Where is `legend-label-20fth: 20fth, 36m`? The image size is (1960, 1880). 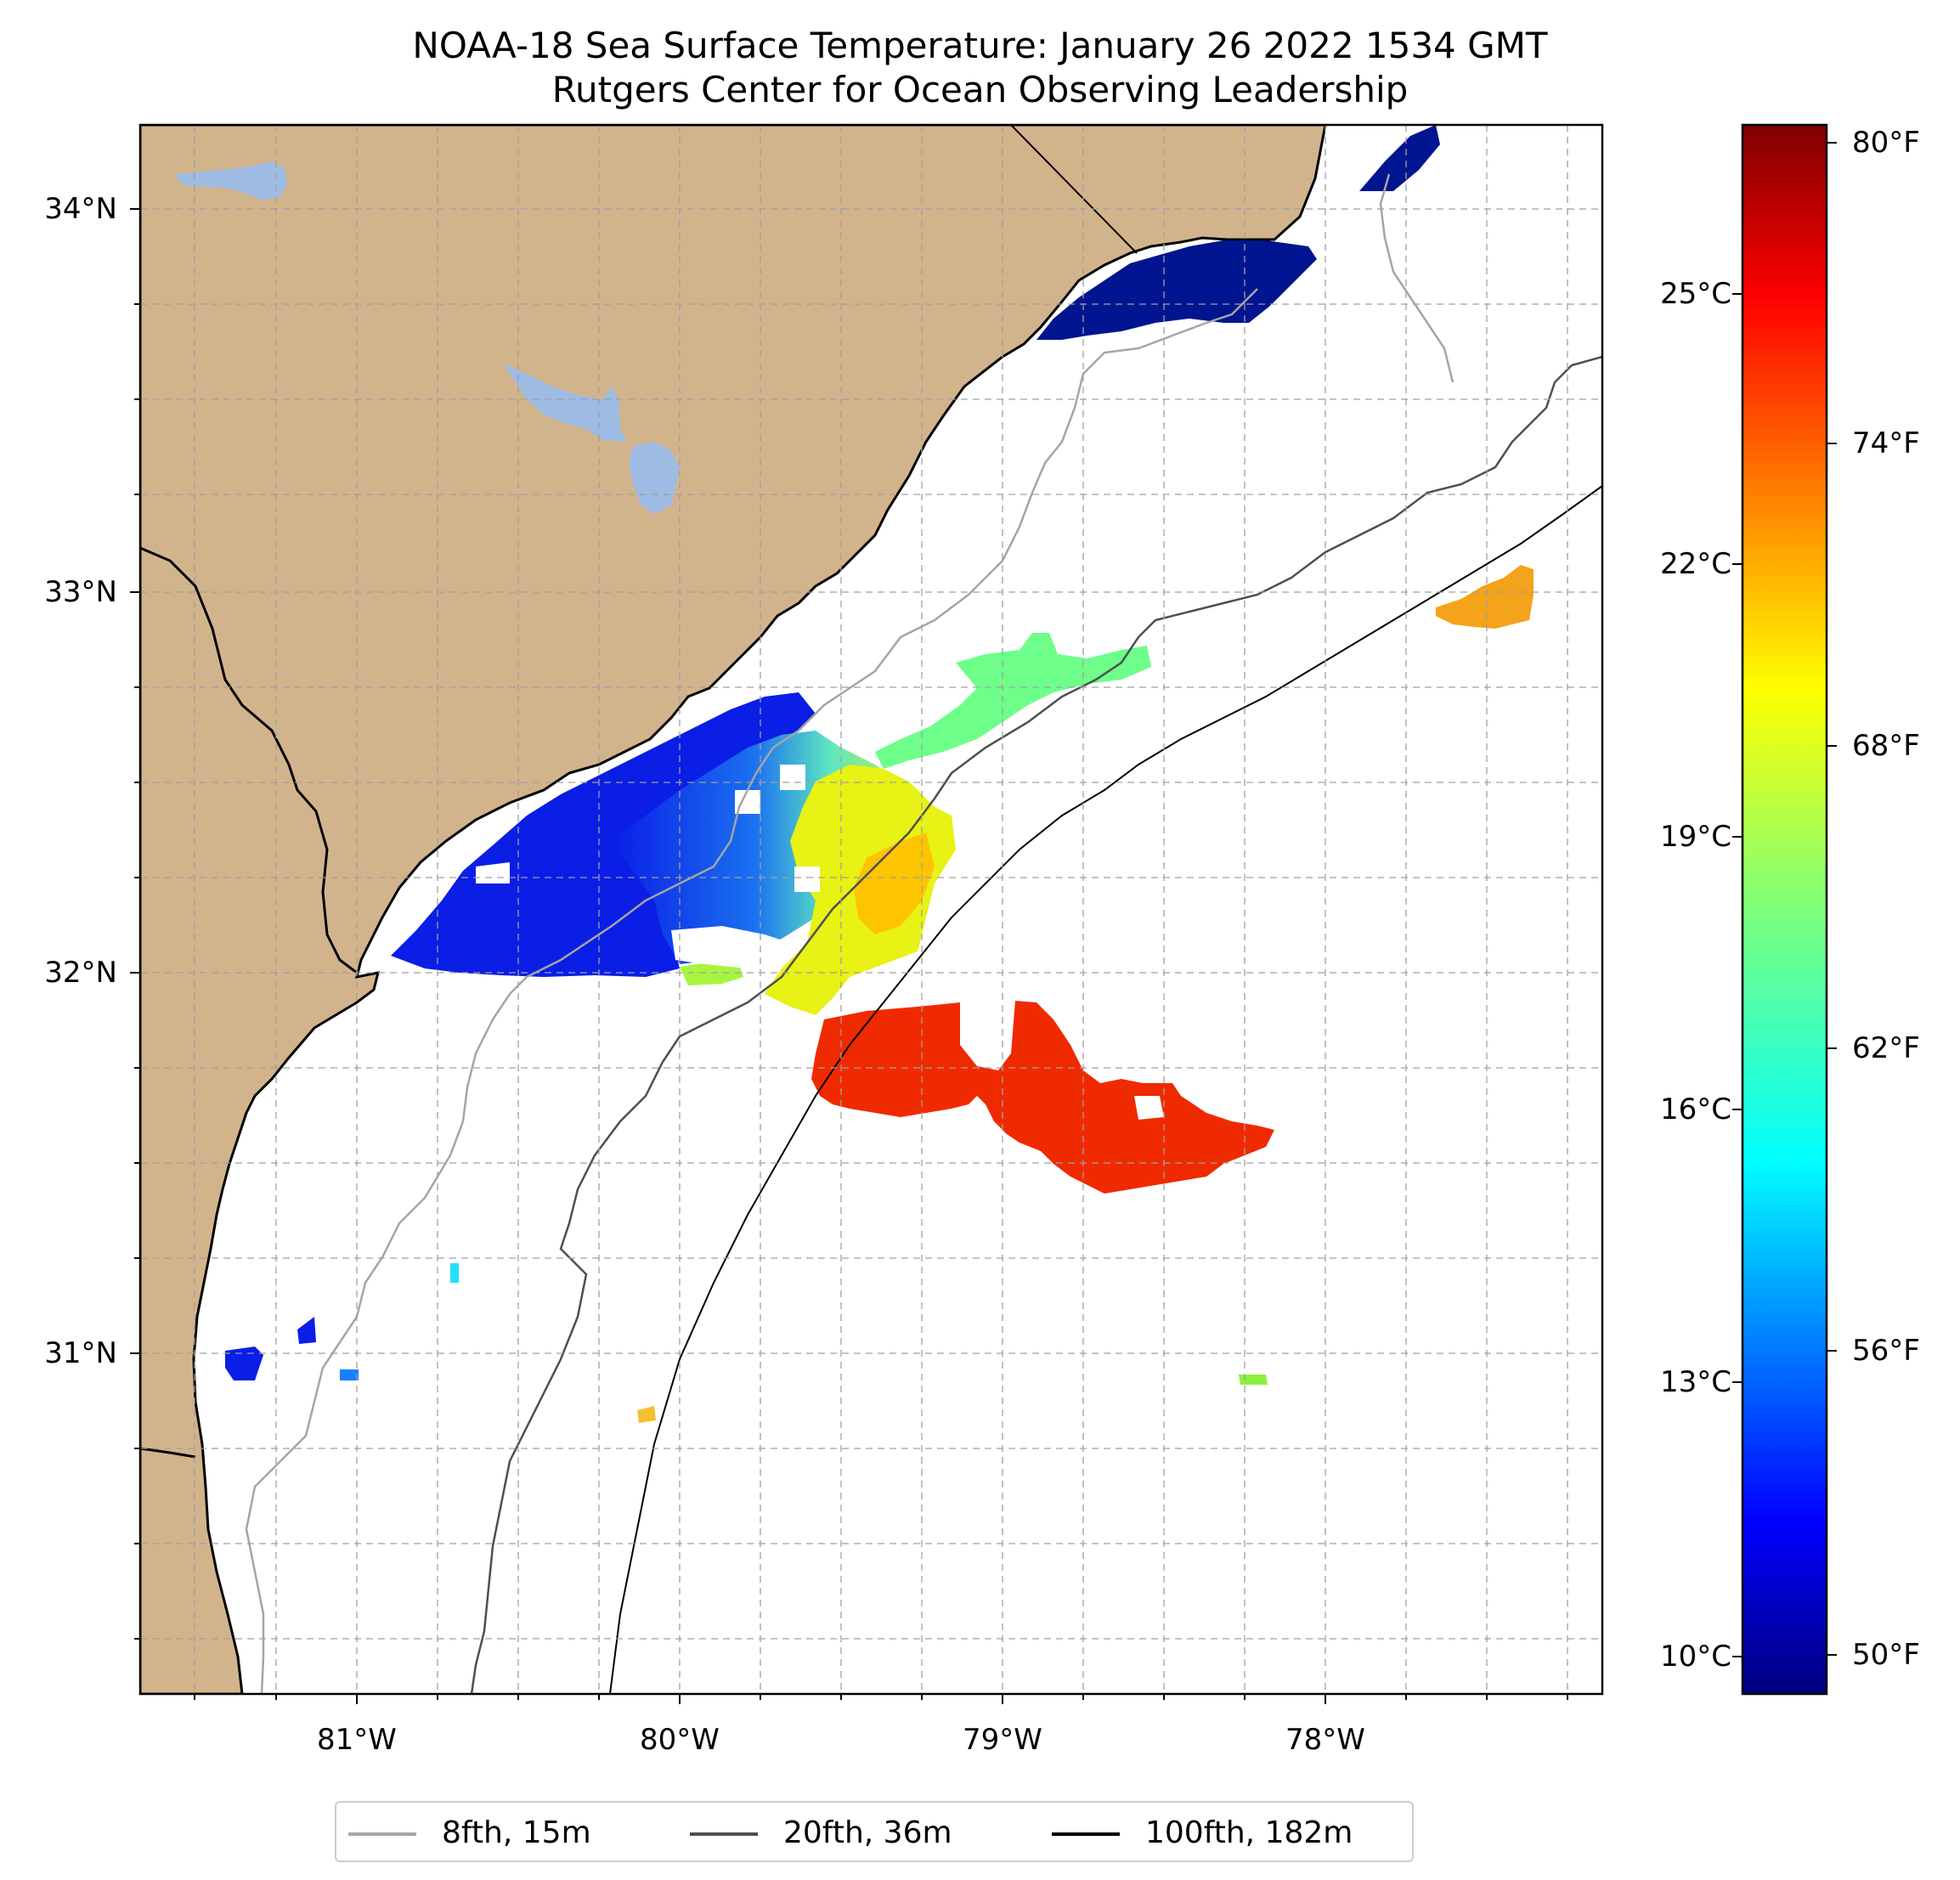 legend-label-20fth: 20fth, 36m is located at coordinates (868, 1832).